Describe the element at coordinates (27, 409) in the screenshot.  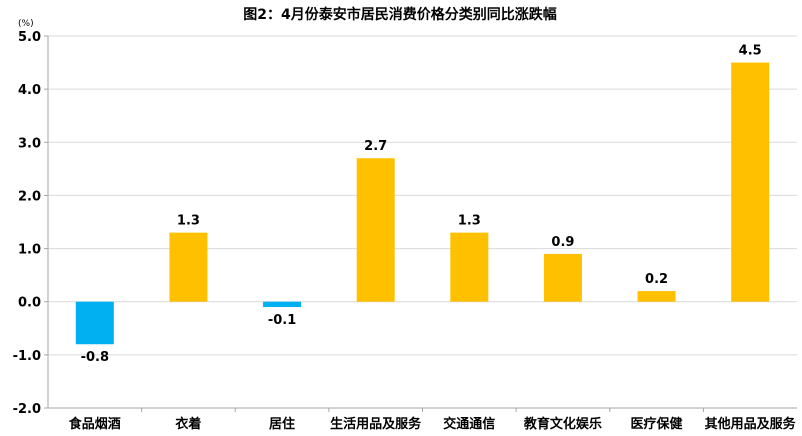
I see `y-tick-label: -2.0` at that location.